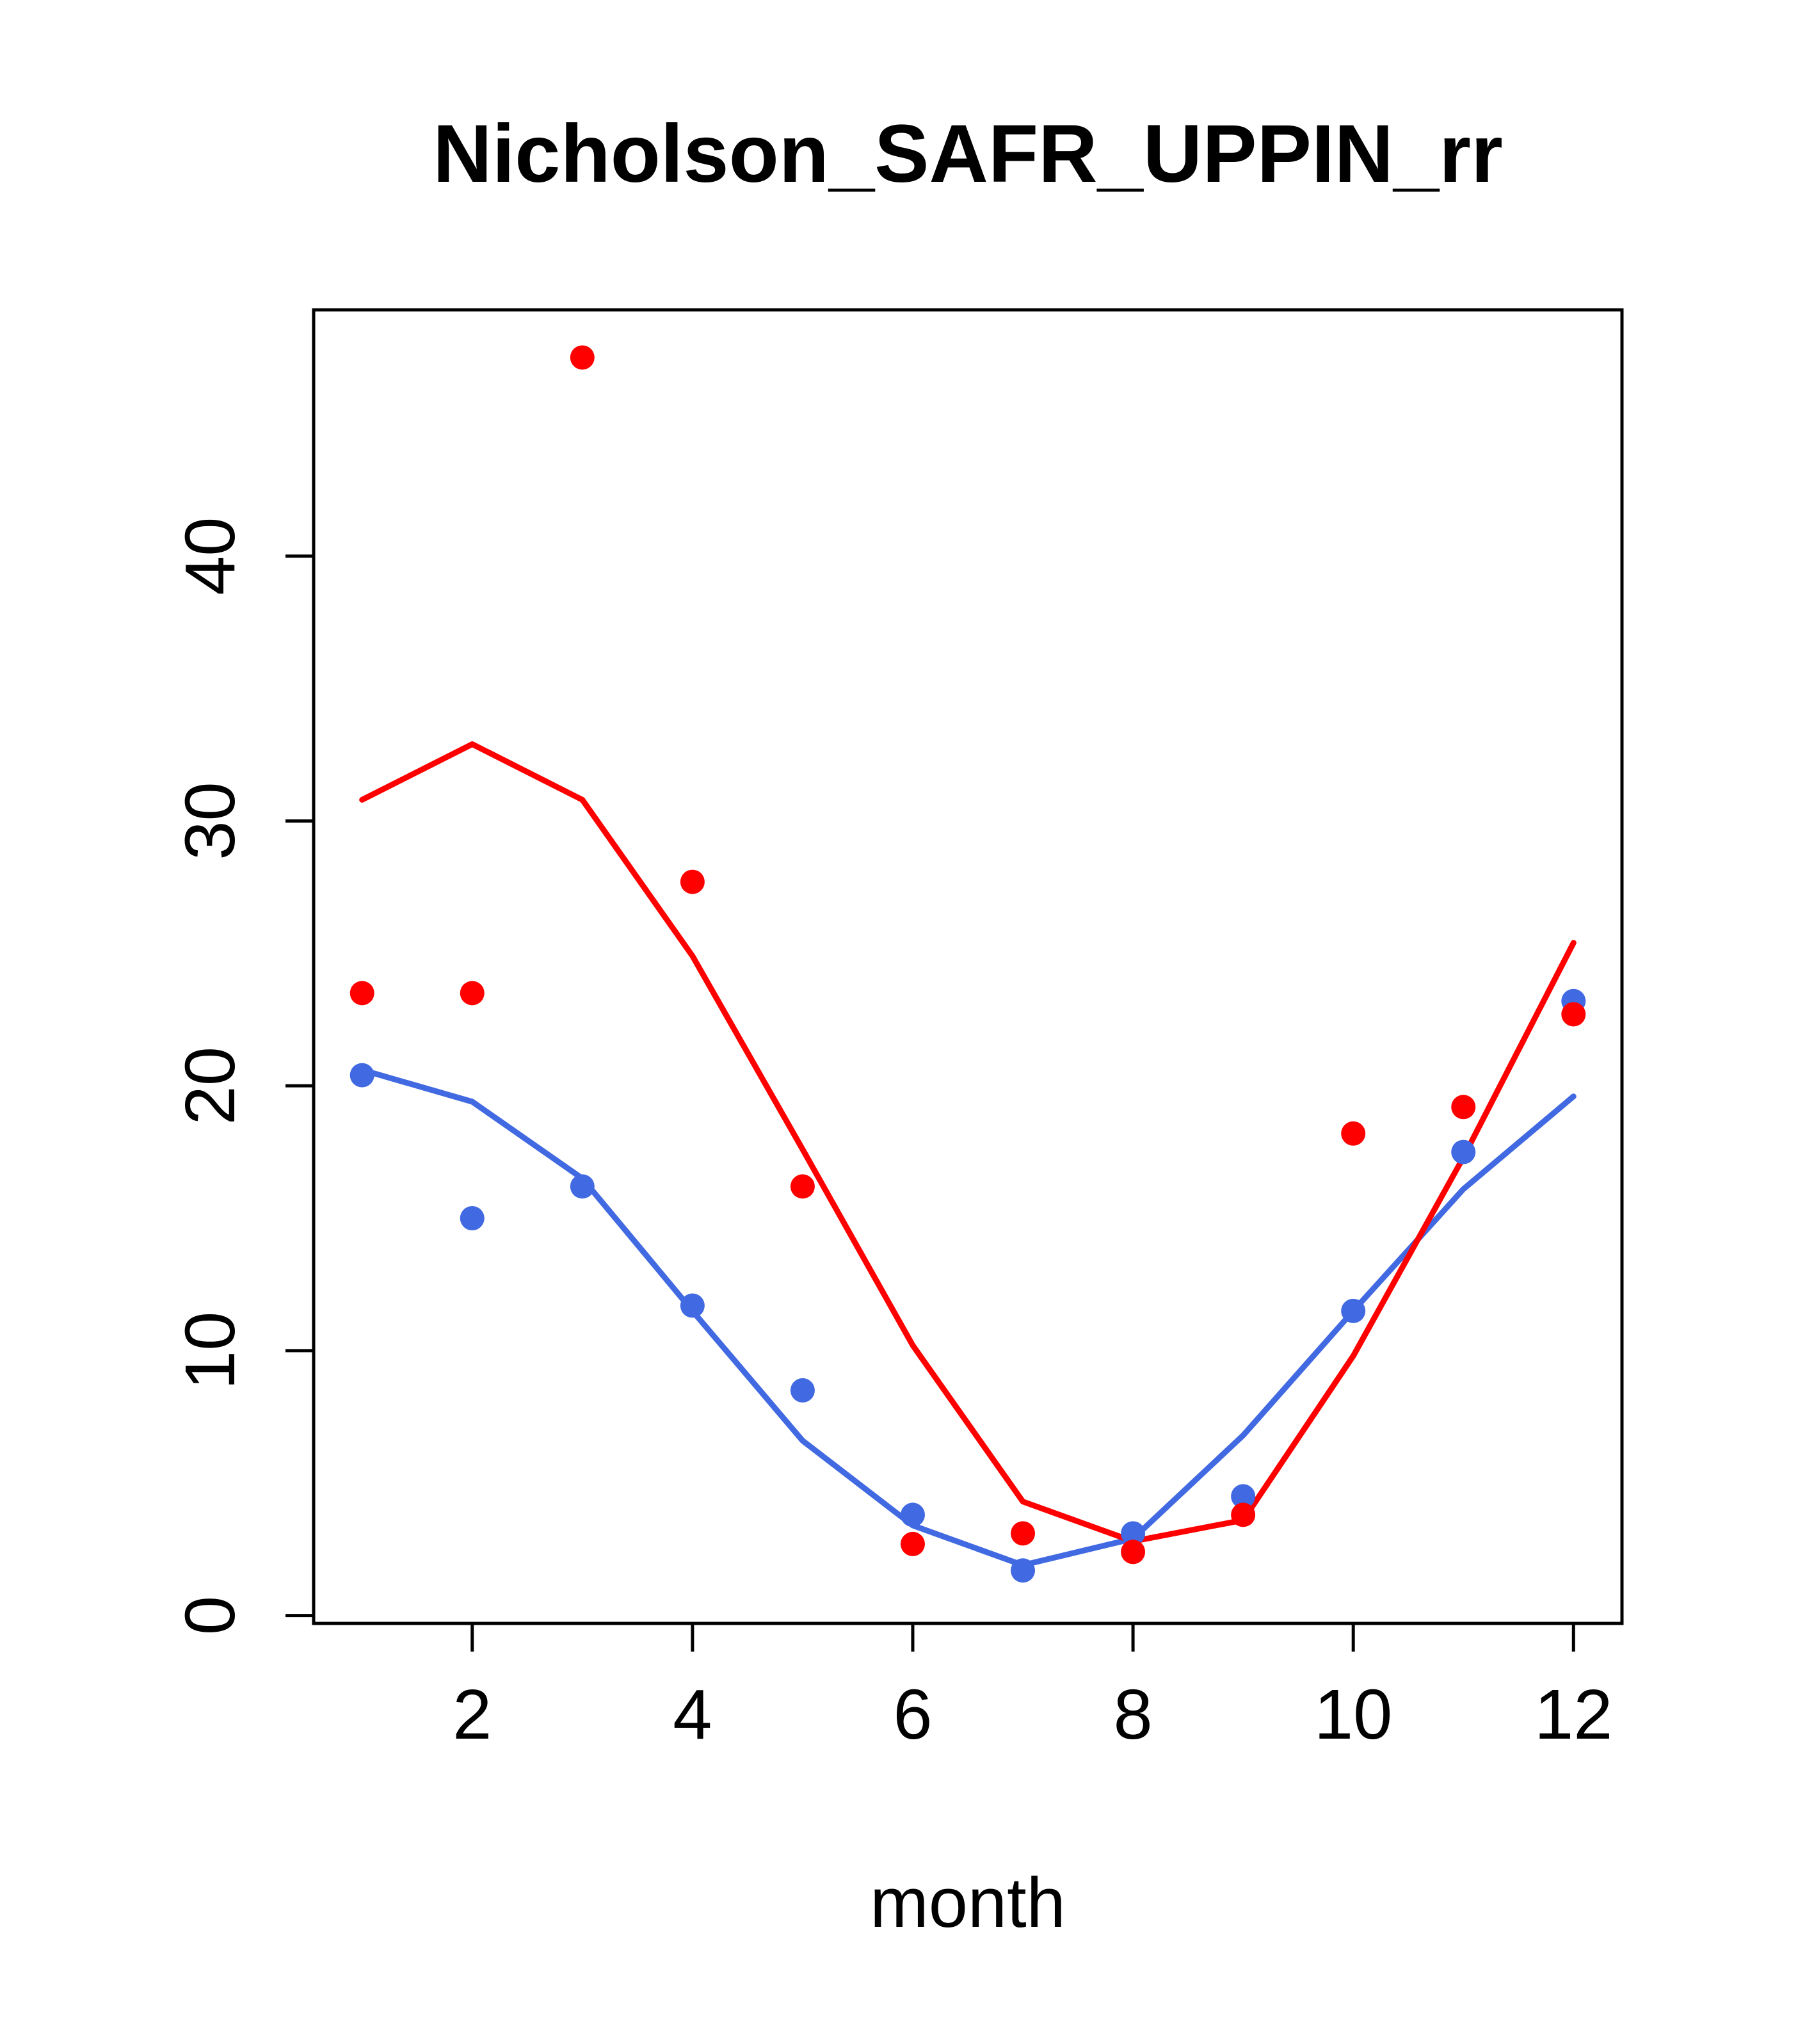 The image size is (1814, 2044). Describe the element at coordinates (692, 1714) in the screenshot. I see `x-tick-label: 4` at that location.